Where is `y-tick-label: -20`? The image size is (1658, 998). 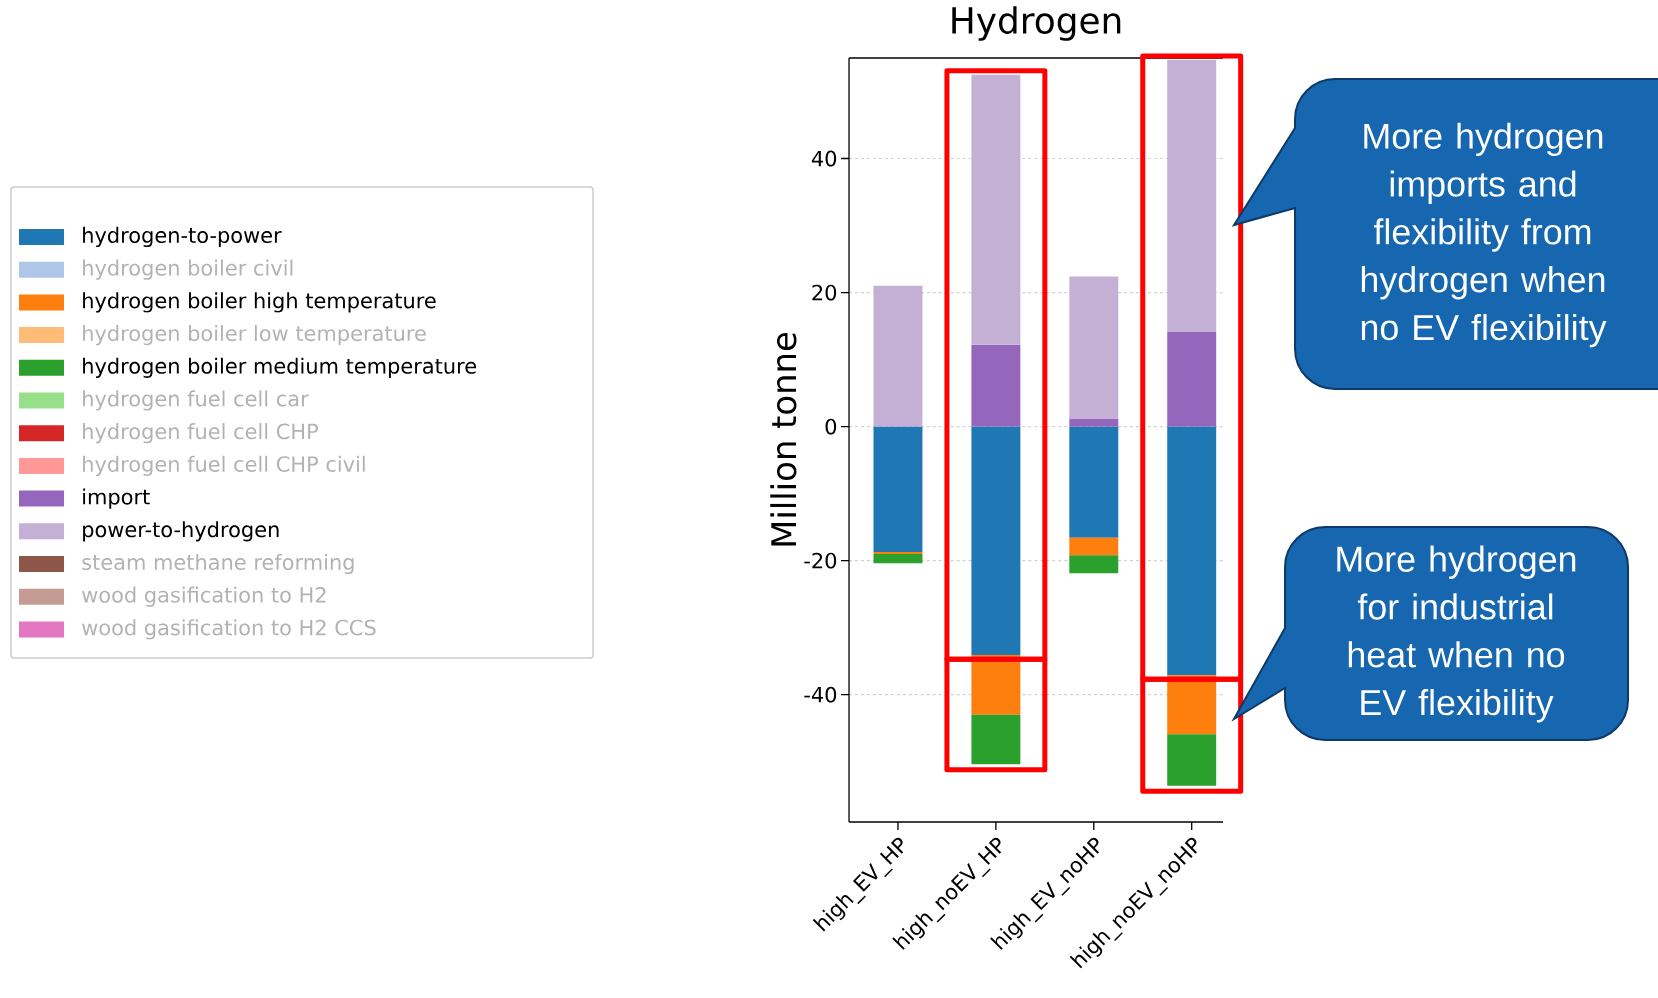
y-tick-label: -20 is located at coordinates (820, 560).